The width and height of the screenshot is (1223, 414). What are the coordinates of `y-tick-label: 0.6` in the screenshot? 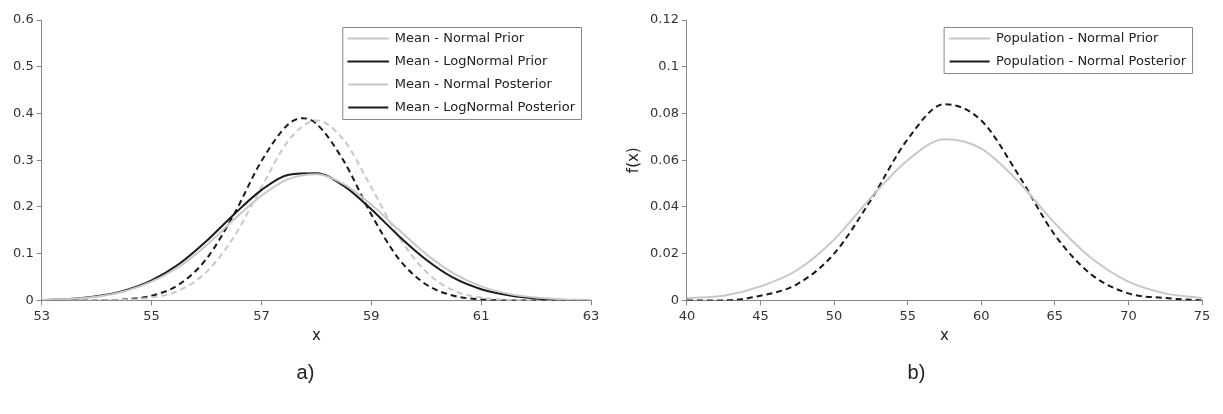 It's located at (23, 19).